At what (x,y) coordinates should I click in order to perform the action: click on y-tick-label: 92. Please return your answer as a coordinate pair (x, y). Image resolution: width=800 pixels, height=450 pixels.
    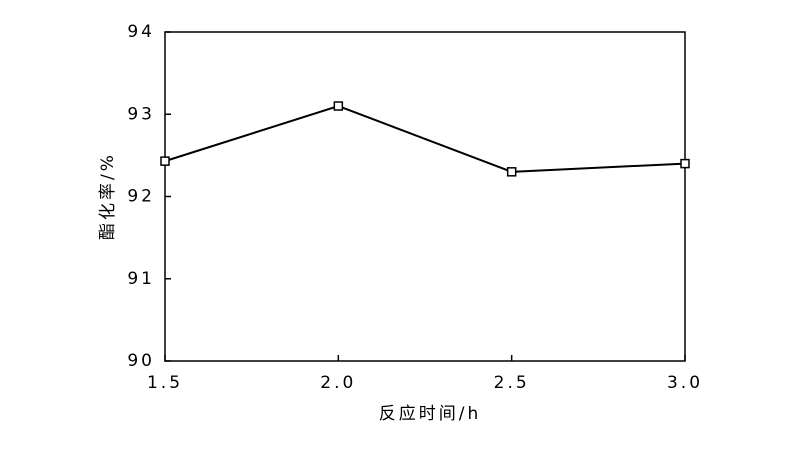
    Looking at the image, I should click on (141, 197).